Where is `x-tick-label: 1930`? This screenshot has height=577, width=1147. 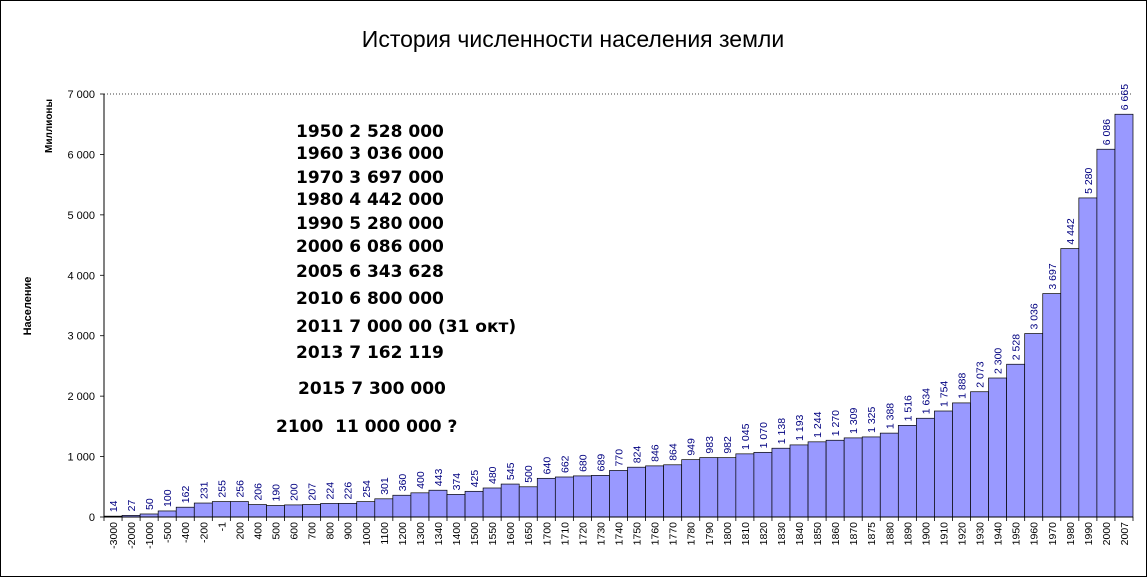 x-tick-label: 1930 is located at coordinates (981, 534).